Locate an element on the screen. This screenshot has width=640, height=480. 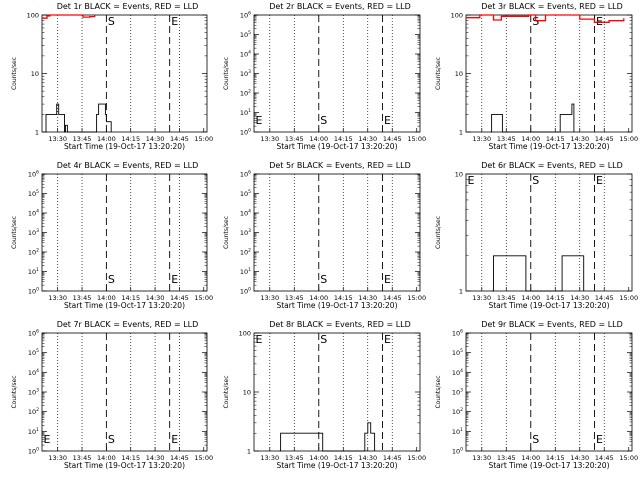
panel-2-ylabel: Counts/sec is located at coordinates (226, 73).